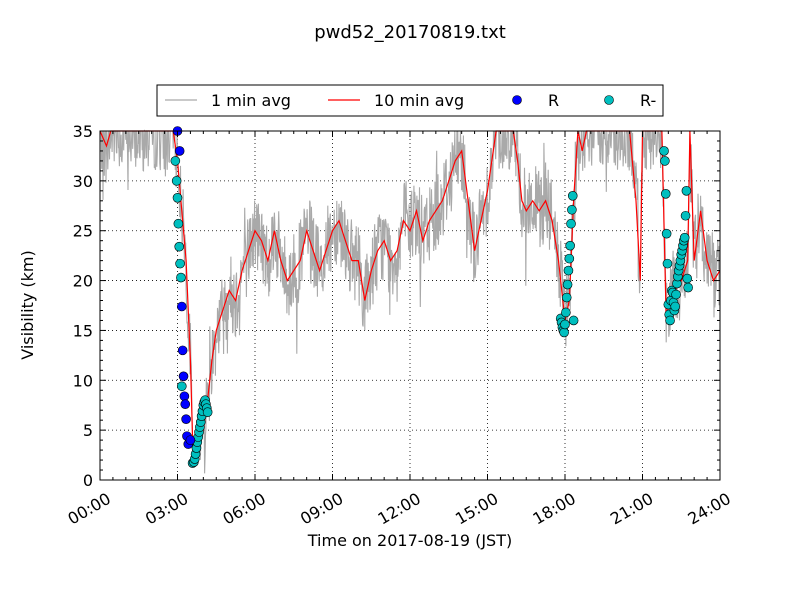  I want to click on y-tick-label: 5, so click(88, 430).